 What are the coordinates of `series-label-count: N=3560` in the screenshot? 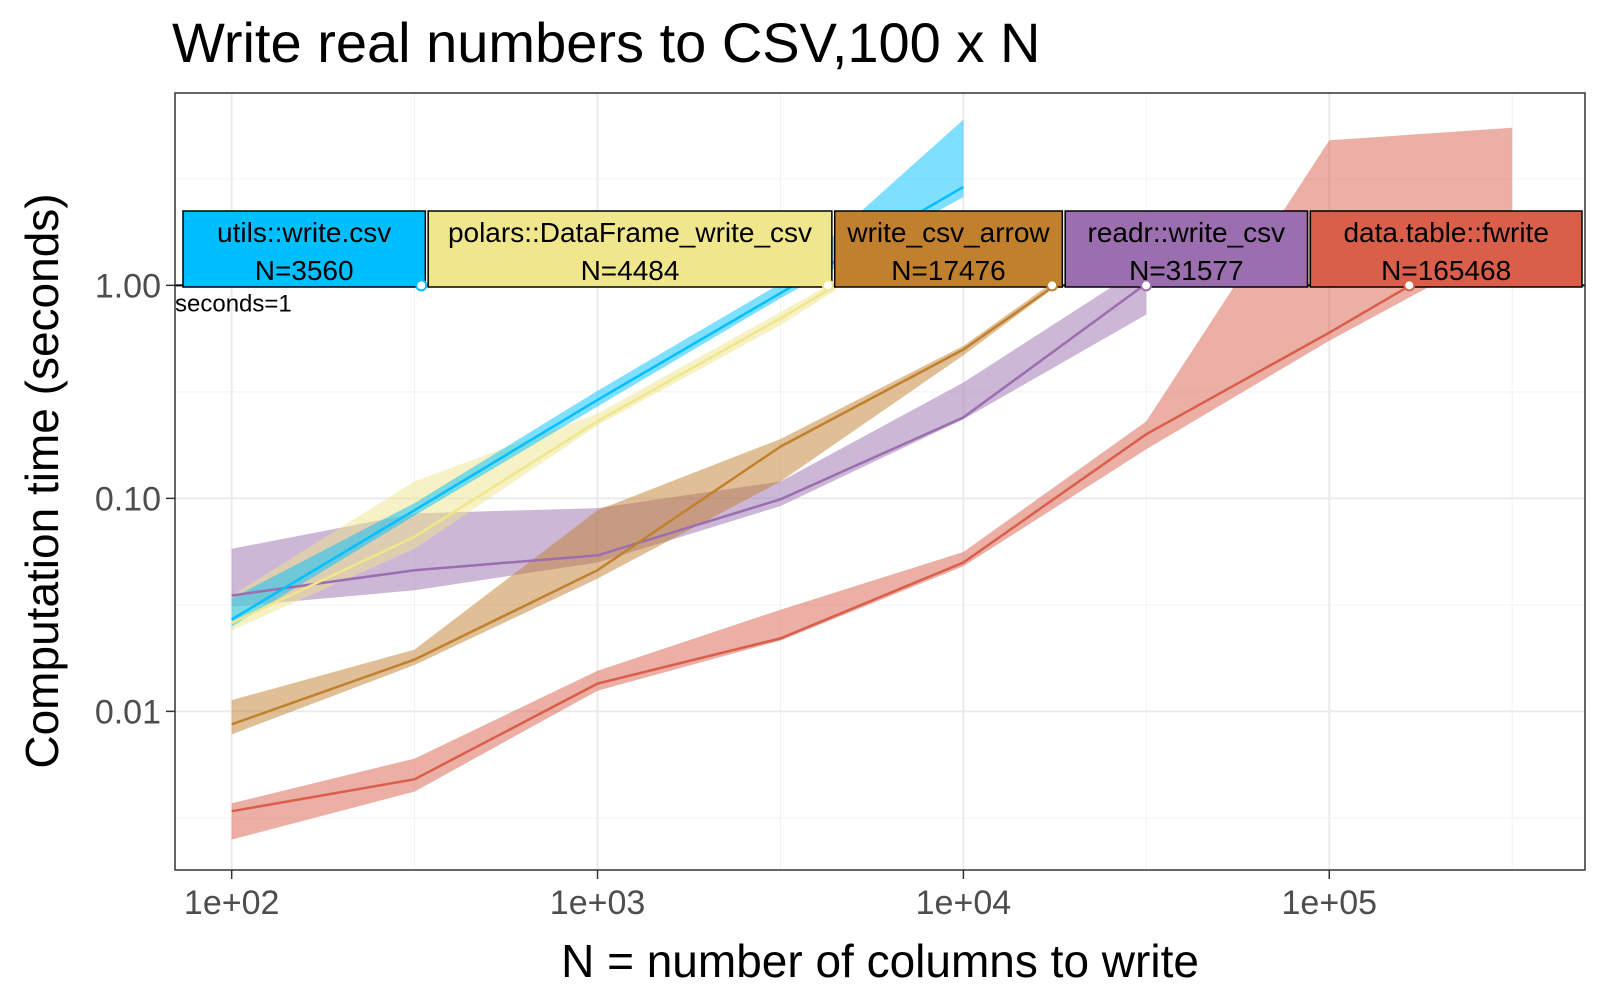 It's located at (304, 270).